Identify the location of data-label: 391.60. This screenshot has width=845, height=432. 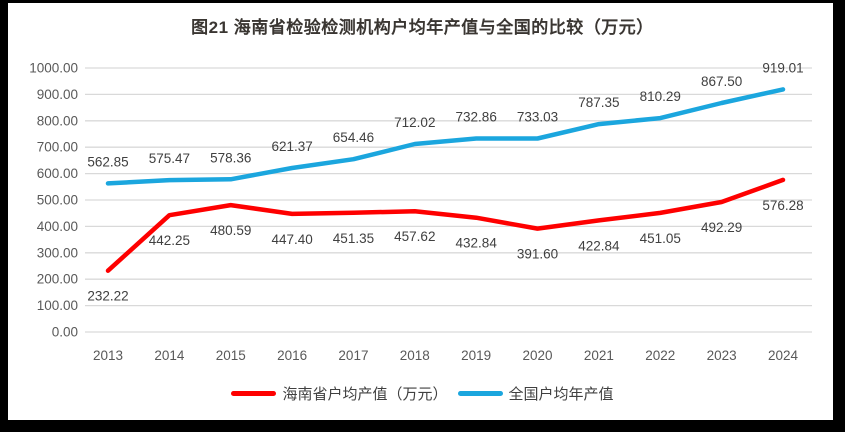
(537, 254).